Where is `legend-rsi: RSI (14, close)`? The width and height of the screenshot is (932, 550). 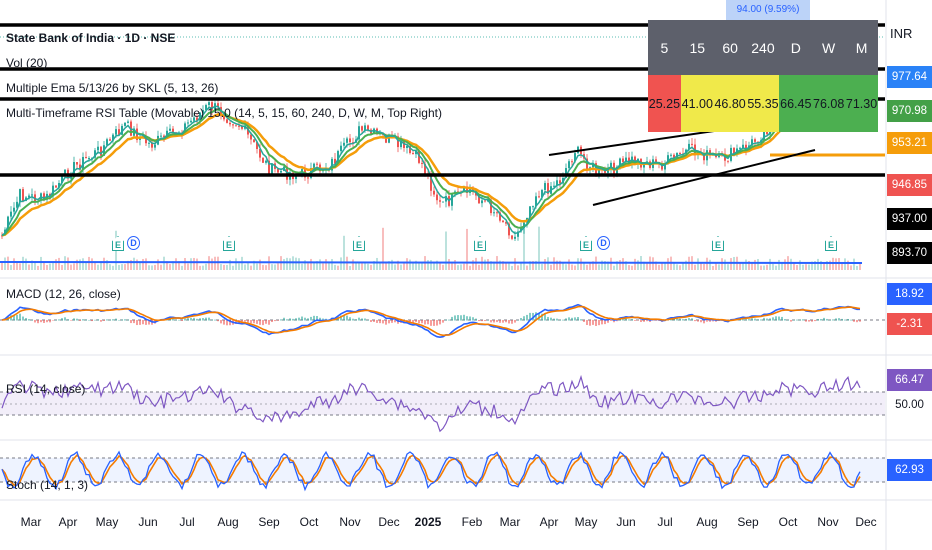
legend-rsi: RSI (14, close) is located at coordinates (46, 389).